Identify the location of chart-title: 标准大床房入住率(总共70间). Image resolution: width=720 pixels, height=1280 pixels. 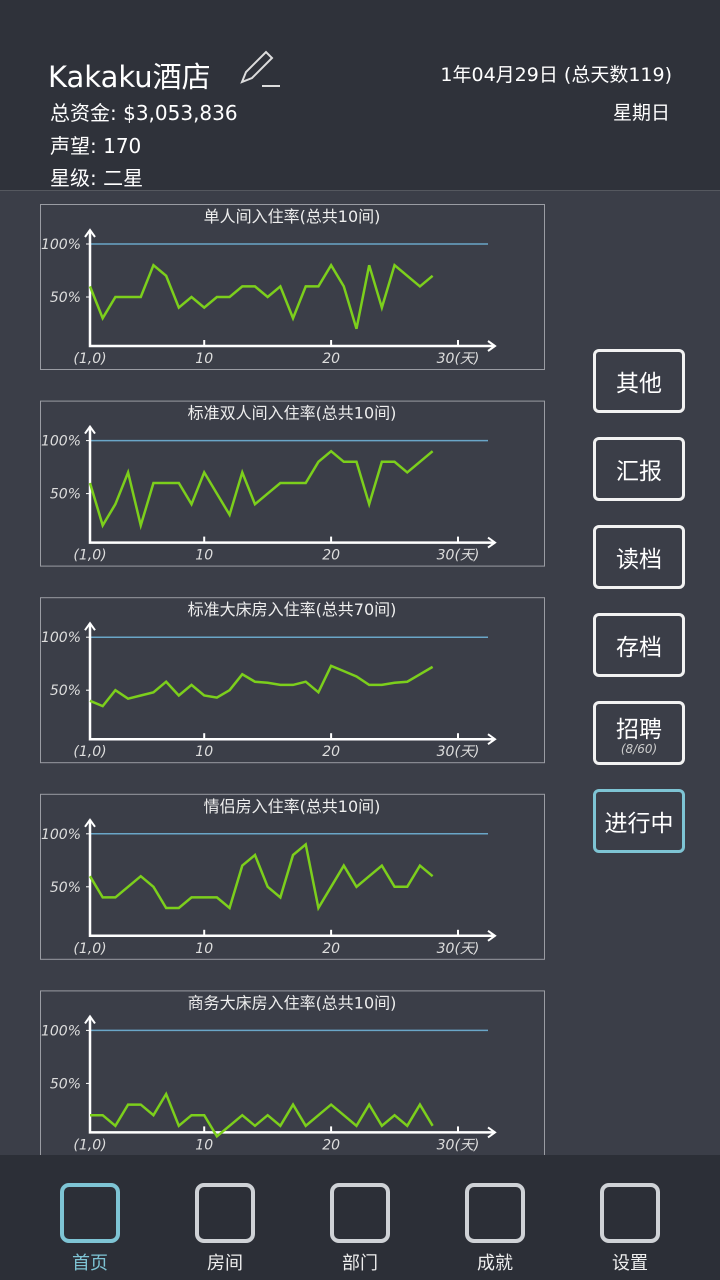
(292, 609).